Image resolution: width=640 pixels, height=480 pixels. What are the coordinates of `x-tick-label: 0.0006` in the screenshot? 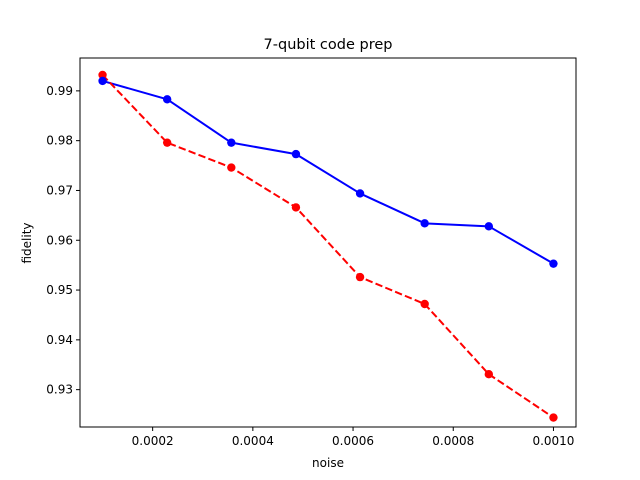 It's located at (353, 441).